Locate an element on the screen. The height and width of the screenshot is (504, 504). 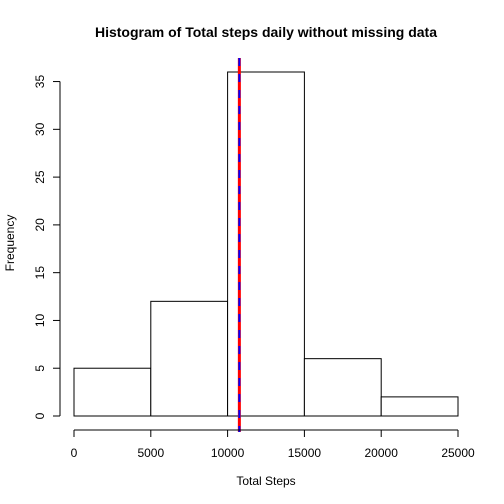
y-tick-label-3: 15 is located at coordinates (40, 273).